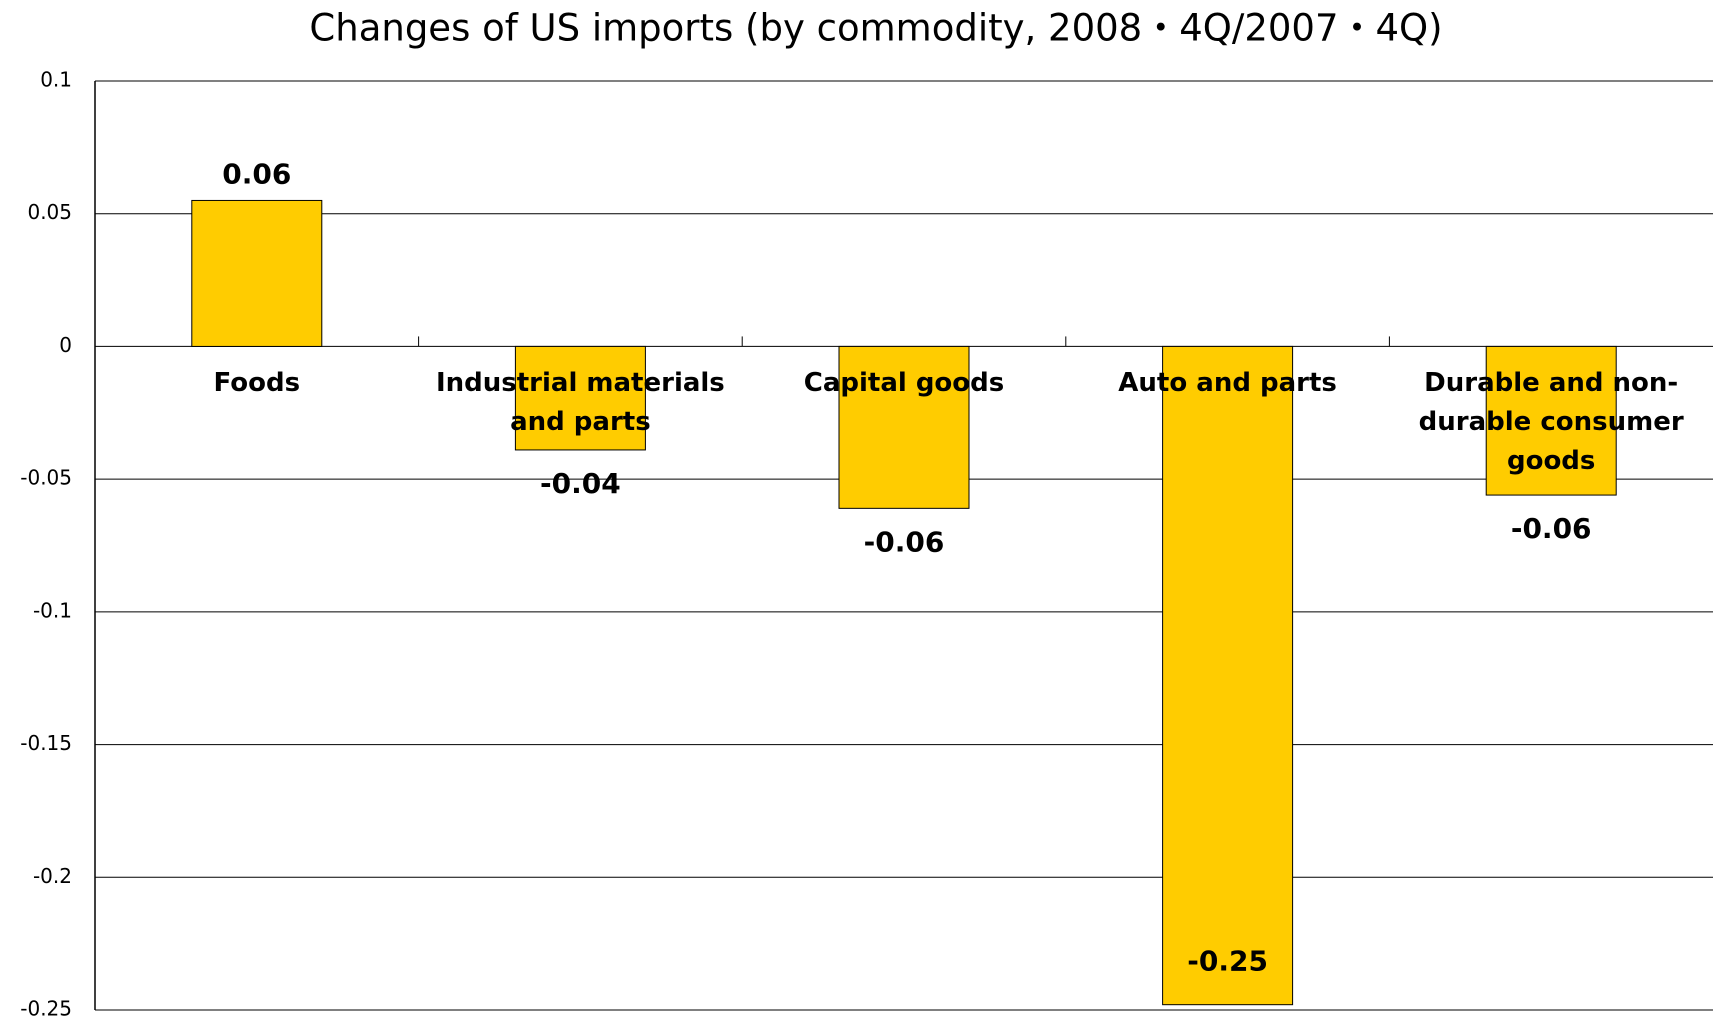 Image resolution: width=1713 pixels, height=1025 pixels. I want to click on x-tick-label: Foods, so click(257, 383).